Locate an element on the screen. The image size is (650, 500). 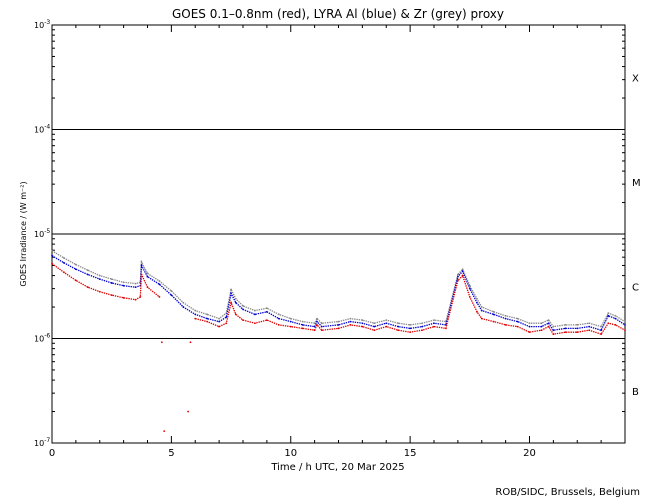
series-lyra-al is located at coordinates (338, 293).